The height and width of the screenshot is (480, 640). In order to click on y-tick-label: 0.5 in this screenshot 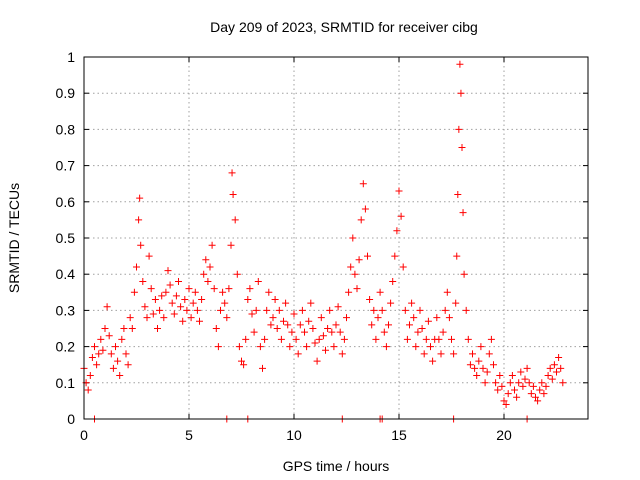, I will do `click(66, 238)`.